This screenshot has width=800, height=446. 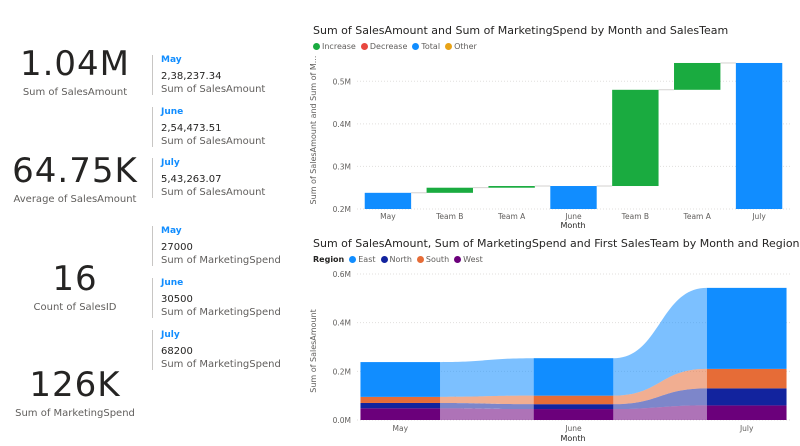 I want to click on kpi-value: 126K, so click(x=75, y=385).